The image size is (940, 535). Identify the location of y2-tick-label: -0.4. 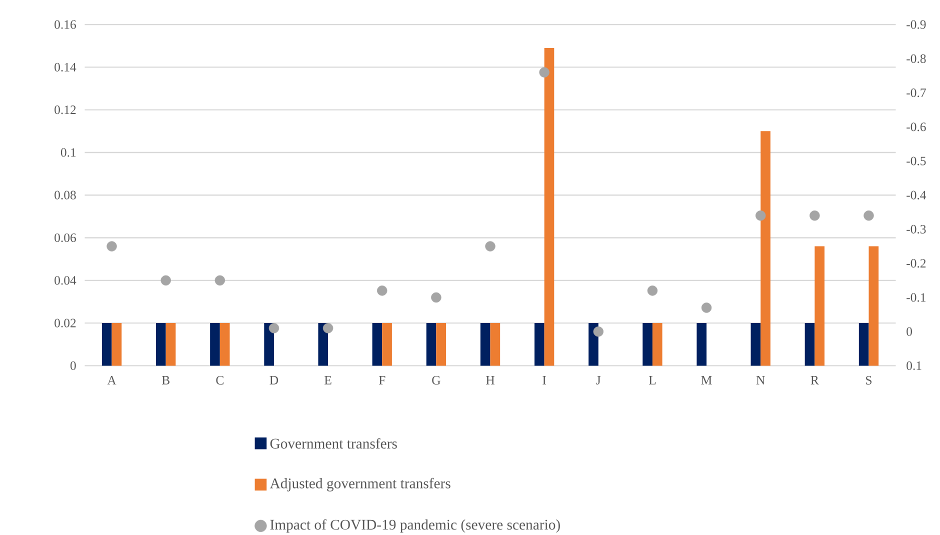
(916, 195).